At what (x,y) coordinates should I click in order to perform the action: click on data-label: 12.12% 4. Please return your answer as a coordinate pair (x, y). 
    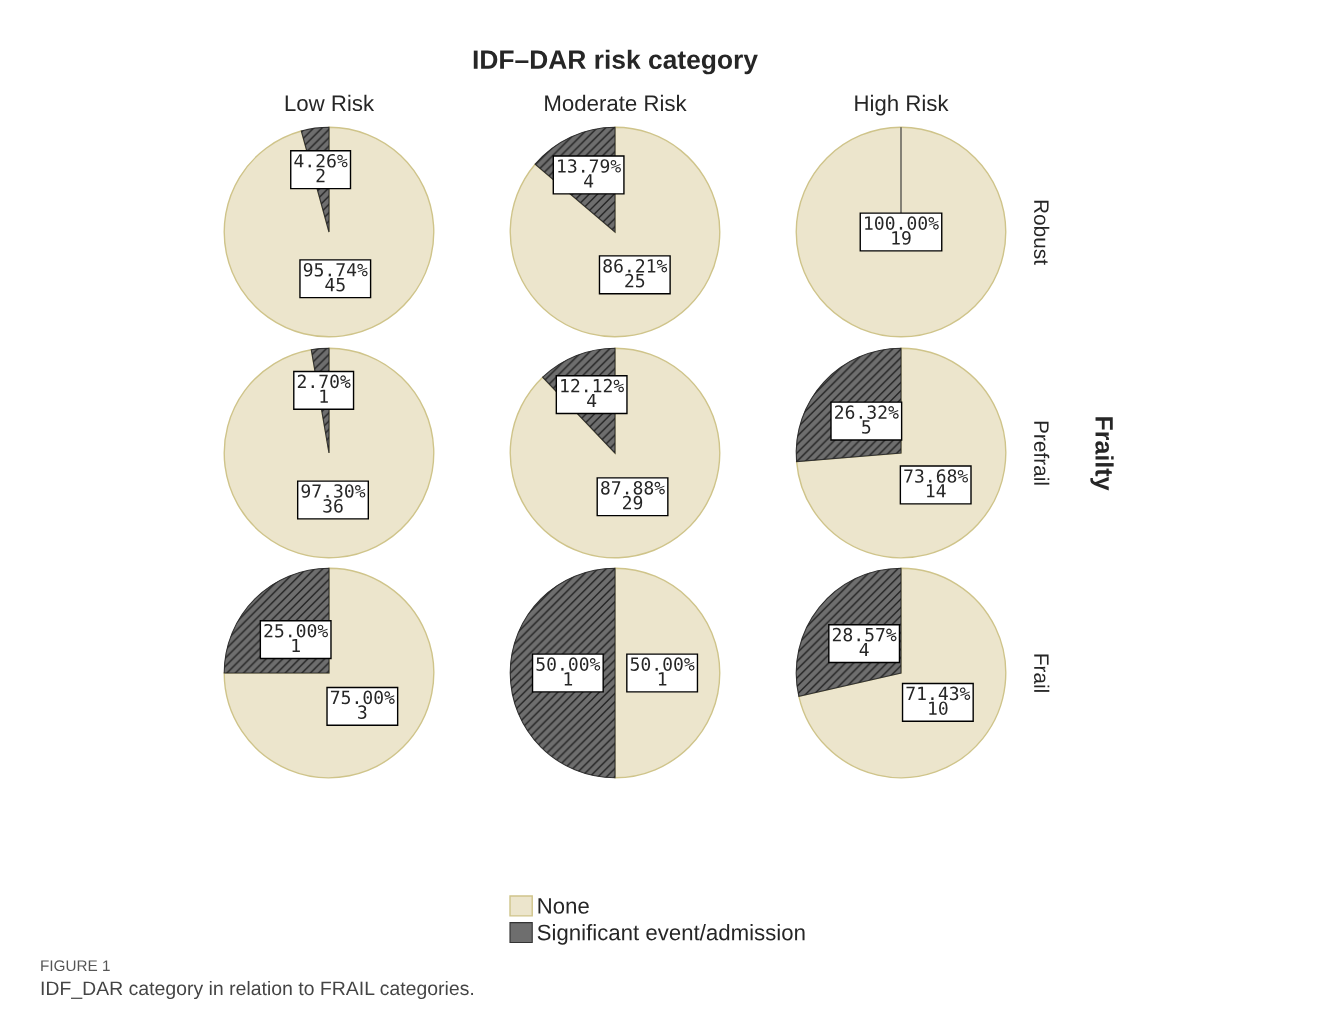
    Looking at the image, I should click on (592, 393).